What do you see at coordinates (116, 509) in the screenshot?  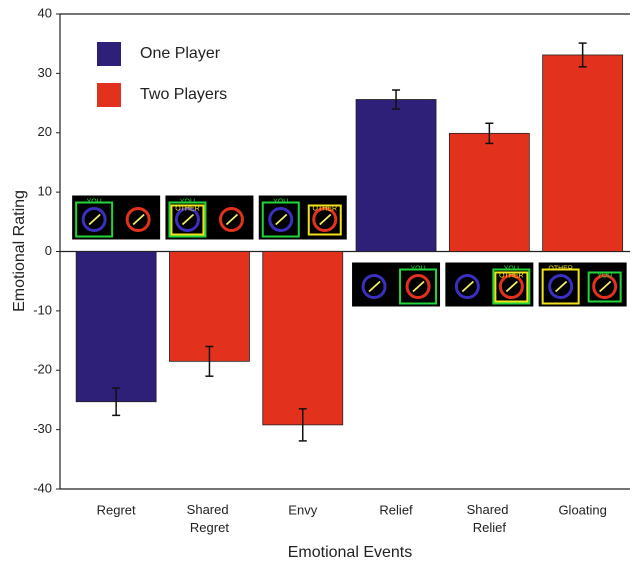 I see `x-tick-label: Regret` at bounding box center [116, 509].